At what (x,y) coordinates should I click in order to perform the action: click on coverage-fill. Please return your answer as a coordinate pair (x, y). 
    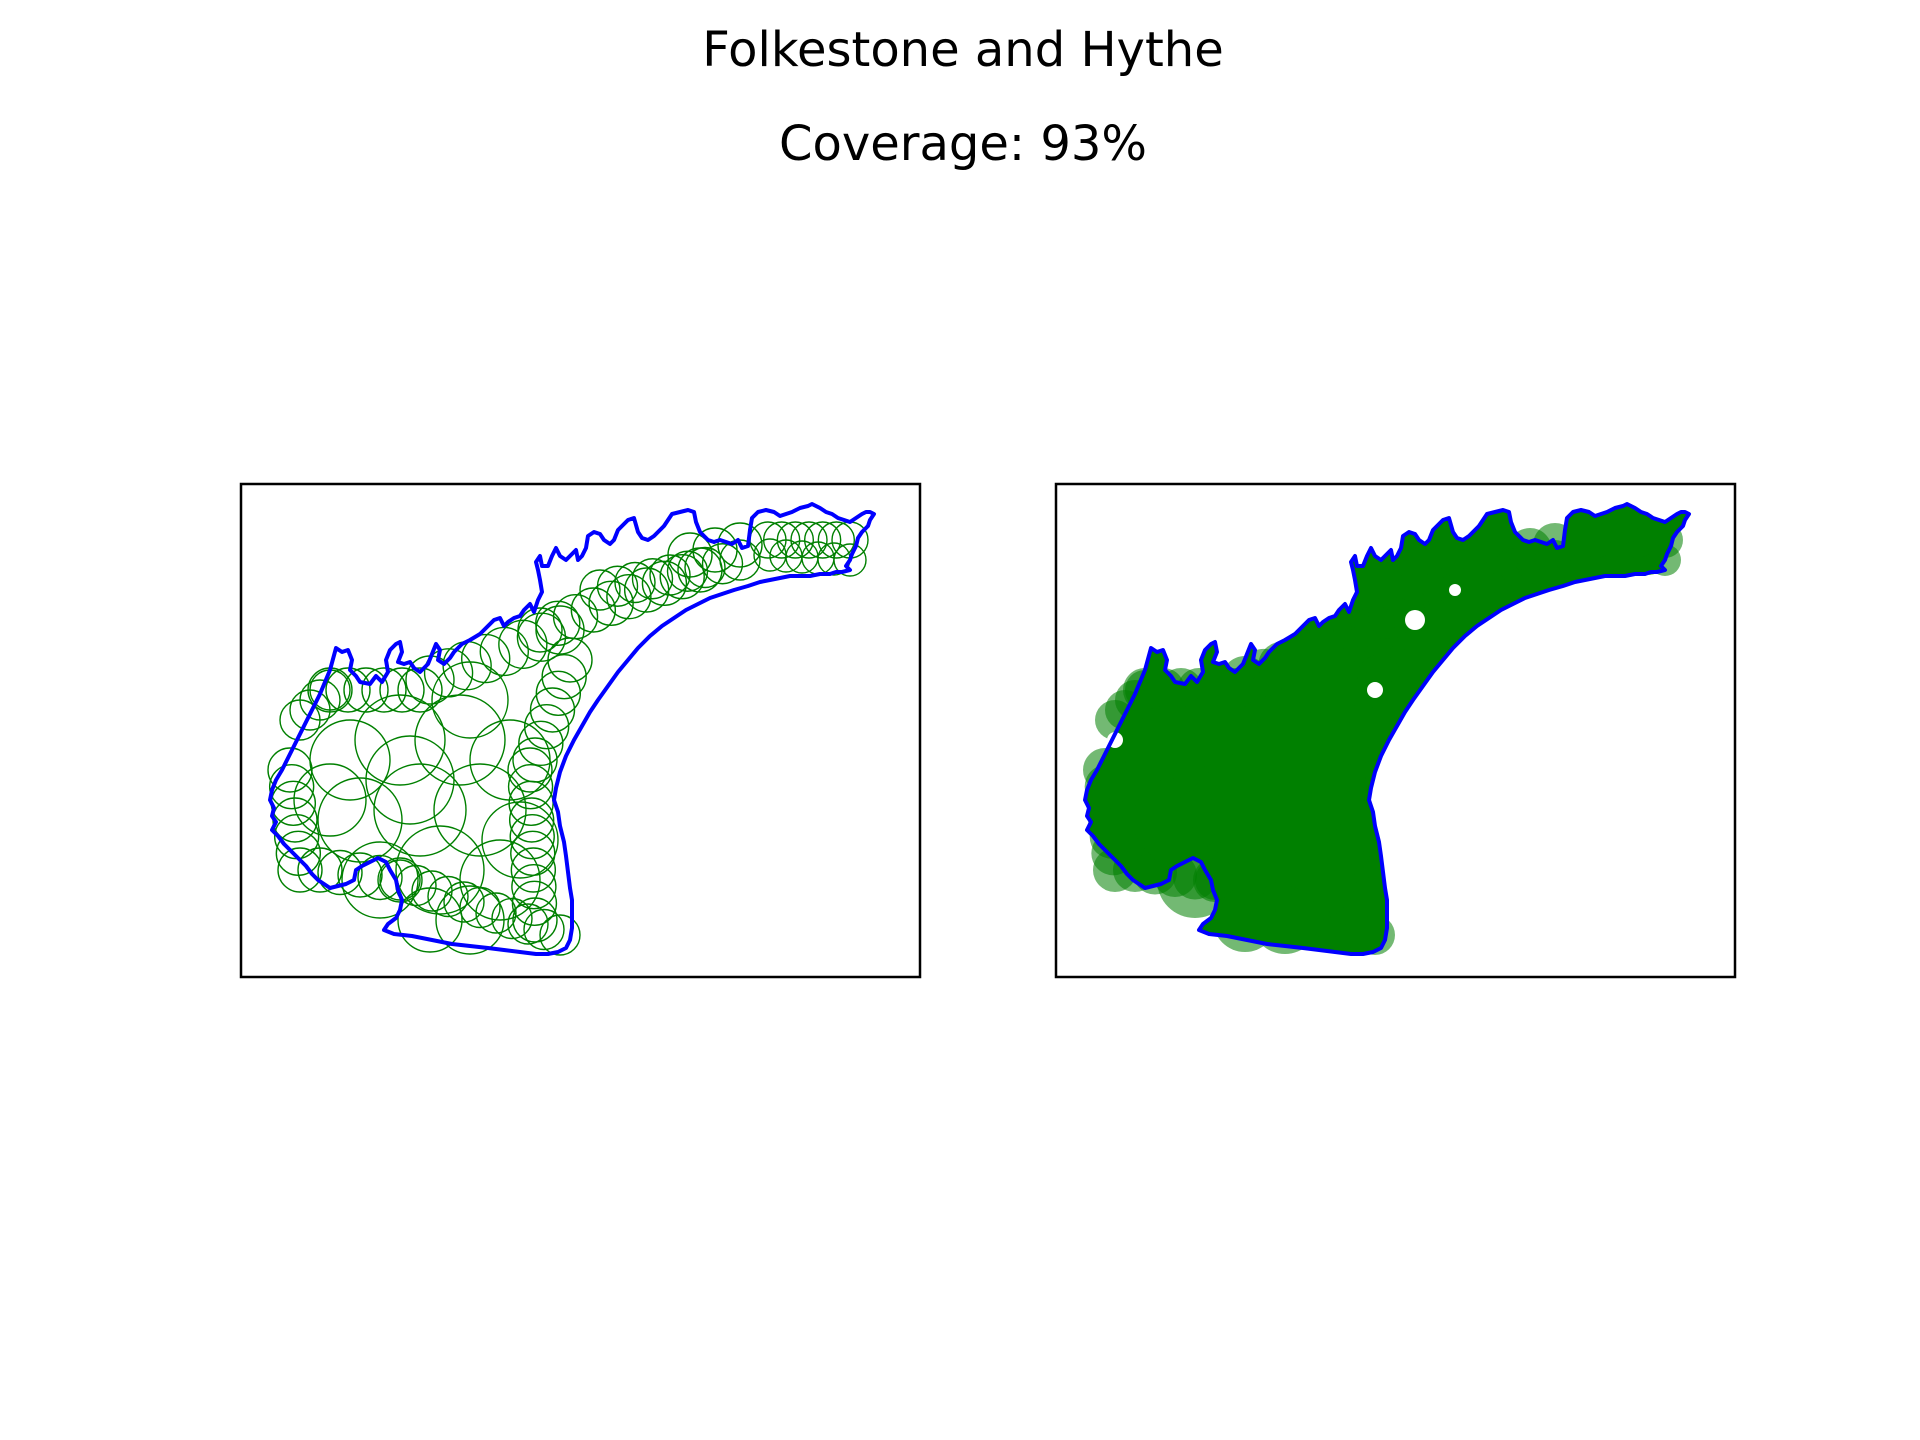
    Looking at the image, I should click on (1386, 729).